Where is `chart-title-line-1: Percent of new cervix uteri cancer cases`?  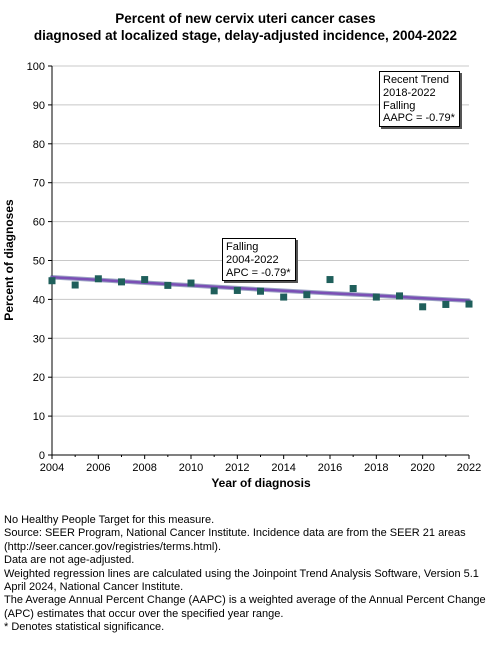 chart-title-line-1: Percent of new cervix uteri cancer cases is located at coordinates (245, 18).